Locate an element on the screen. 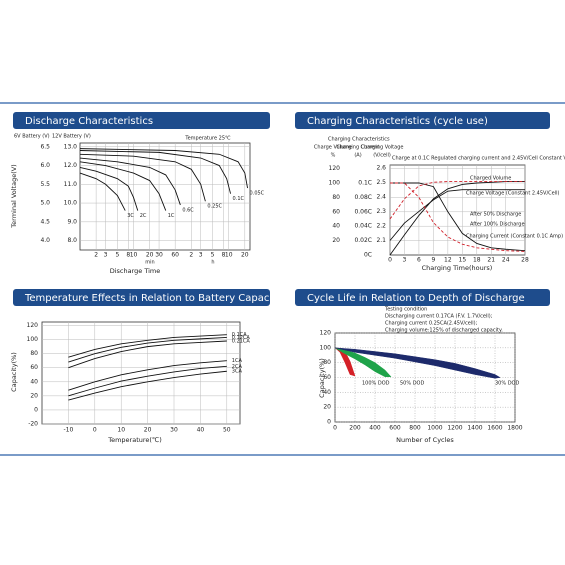 Image resolution: width=565 pixels, height=565 pixels. annotation: h is located at coordinates (212, 263).